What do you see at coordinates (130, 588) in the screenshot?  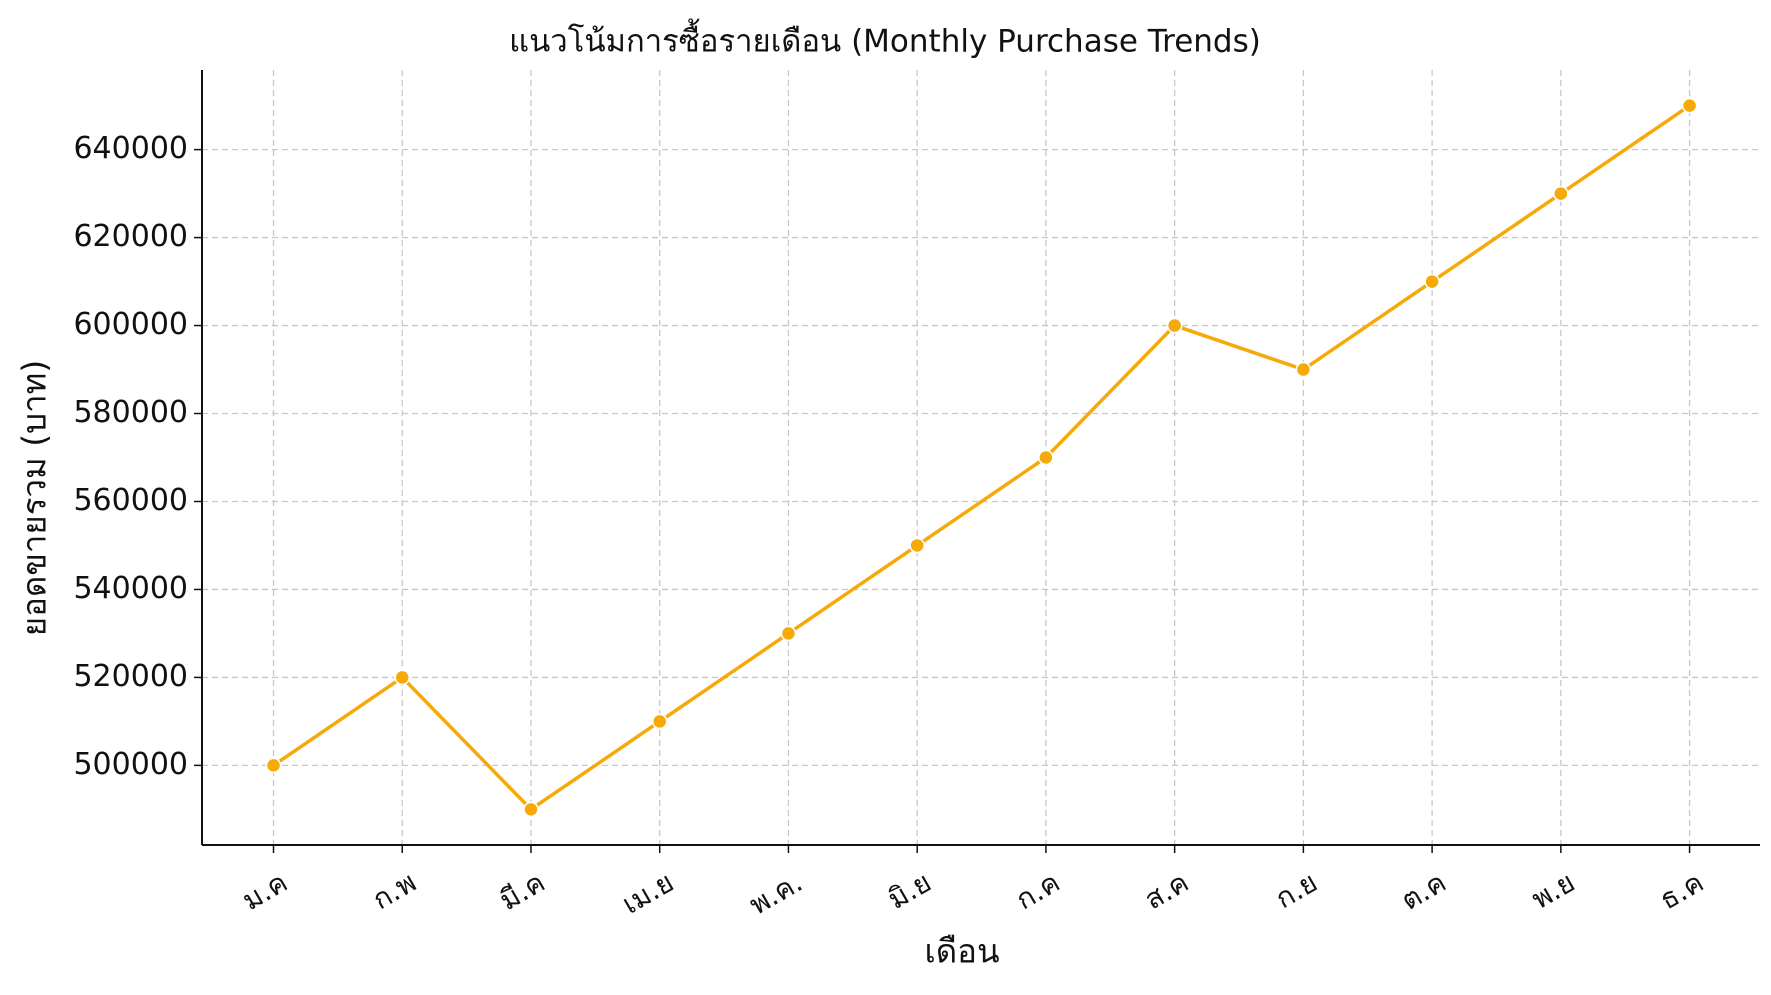 I see `y-tick-label: 540000` at bounding box center [130, 588].